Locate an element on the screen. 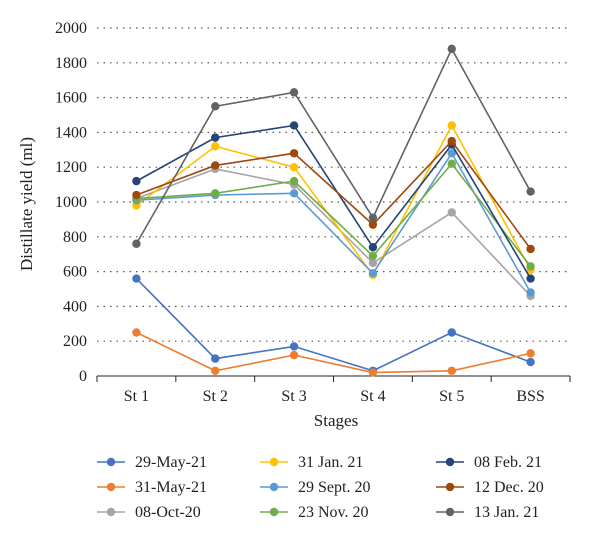 The height and width of the screenshot is (541, 600). y-axis-ticks: 0 200 400 600 800 1000 1200 1400 1600 1800 2000 is located at coordinates (71, 202).